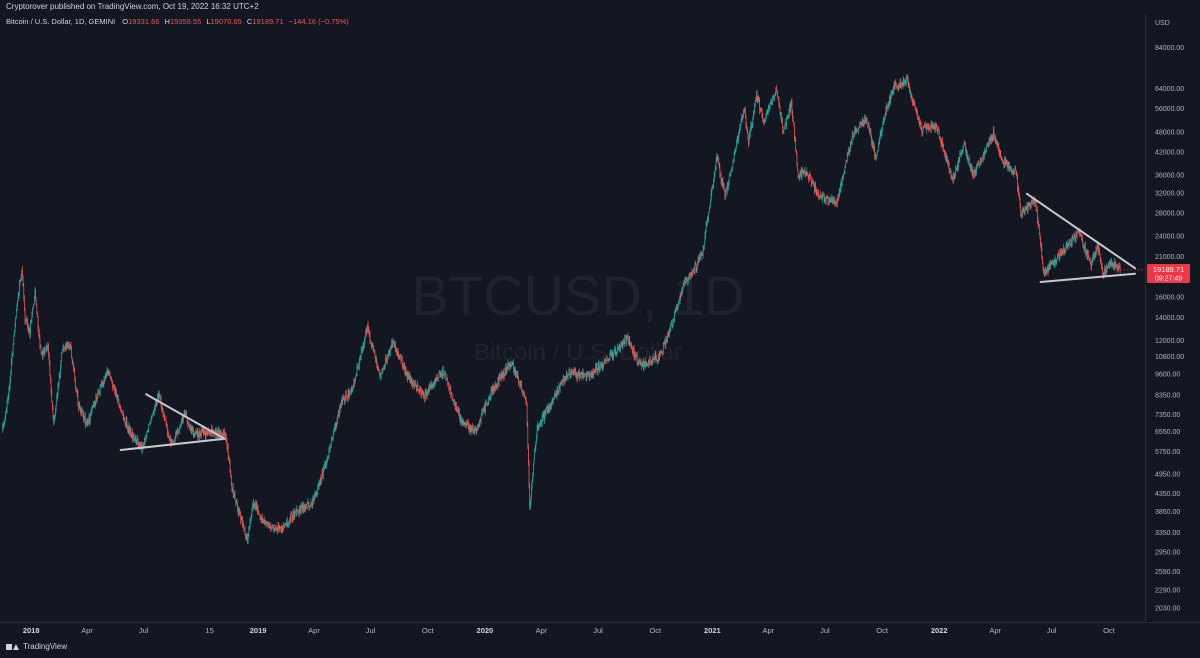 The image size is (1200, 658). What do you see at coordinates (314, 630) in the screenshot?
I see `time-tick-label: Apr` at bounding box center [314, 630].